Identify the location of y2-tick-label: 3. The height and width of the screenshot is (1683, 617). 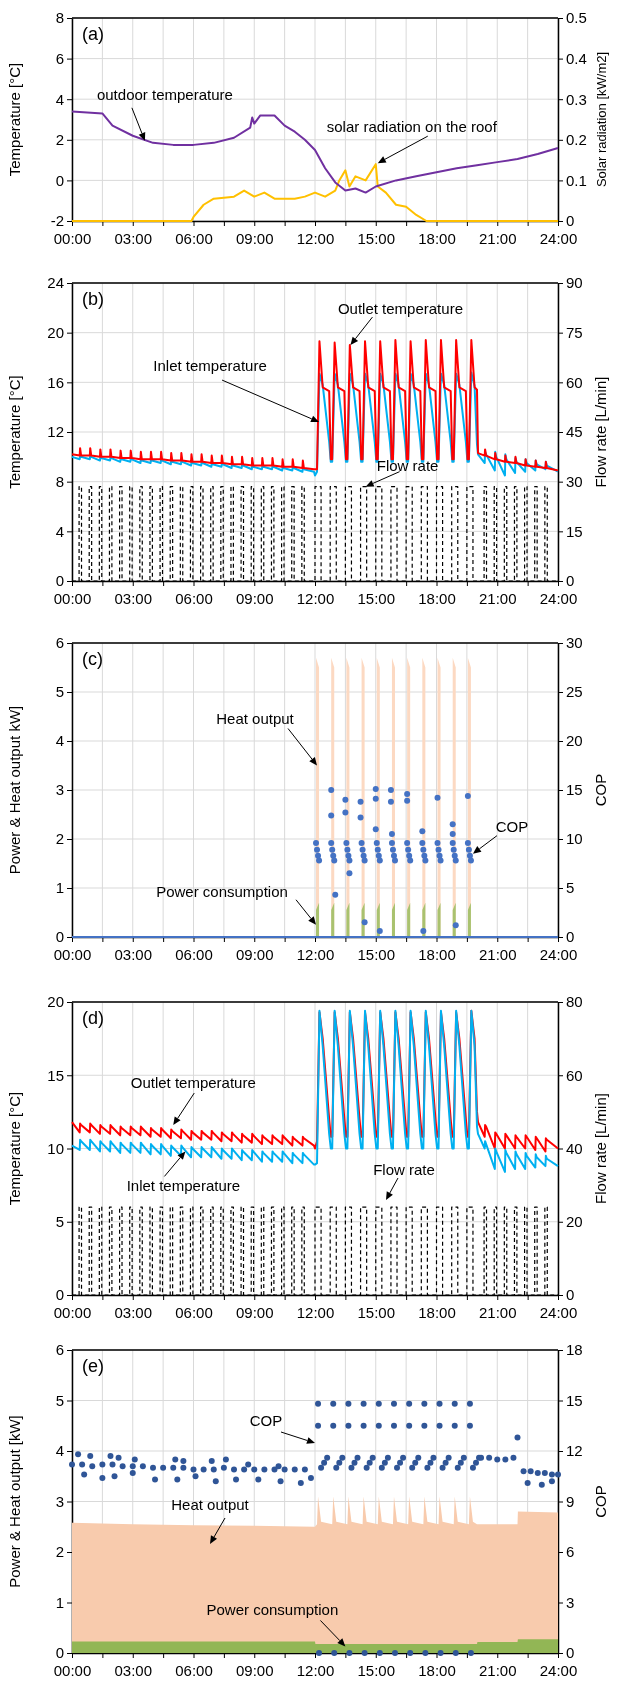
(570, 1602).